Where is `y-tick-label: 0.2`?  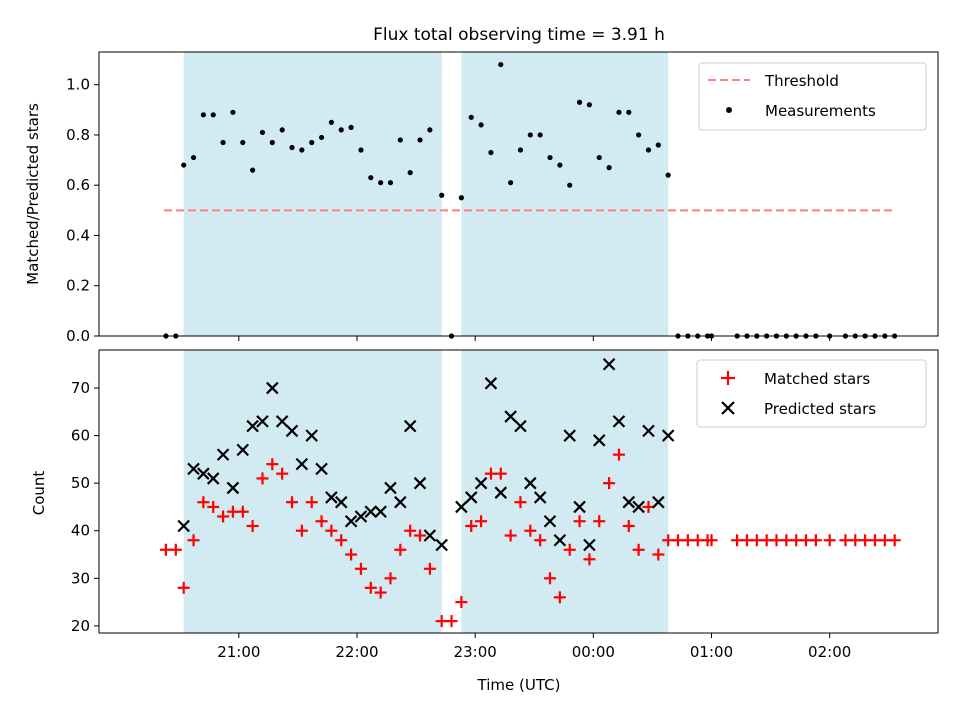 y-tick-label: 0.2 is located at coordinates (78, 286).